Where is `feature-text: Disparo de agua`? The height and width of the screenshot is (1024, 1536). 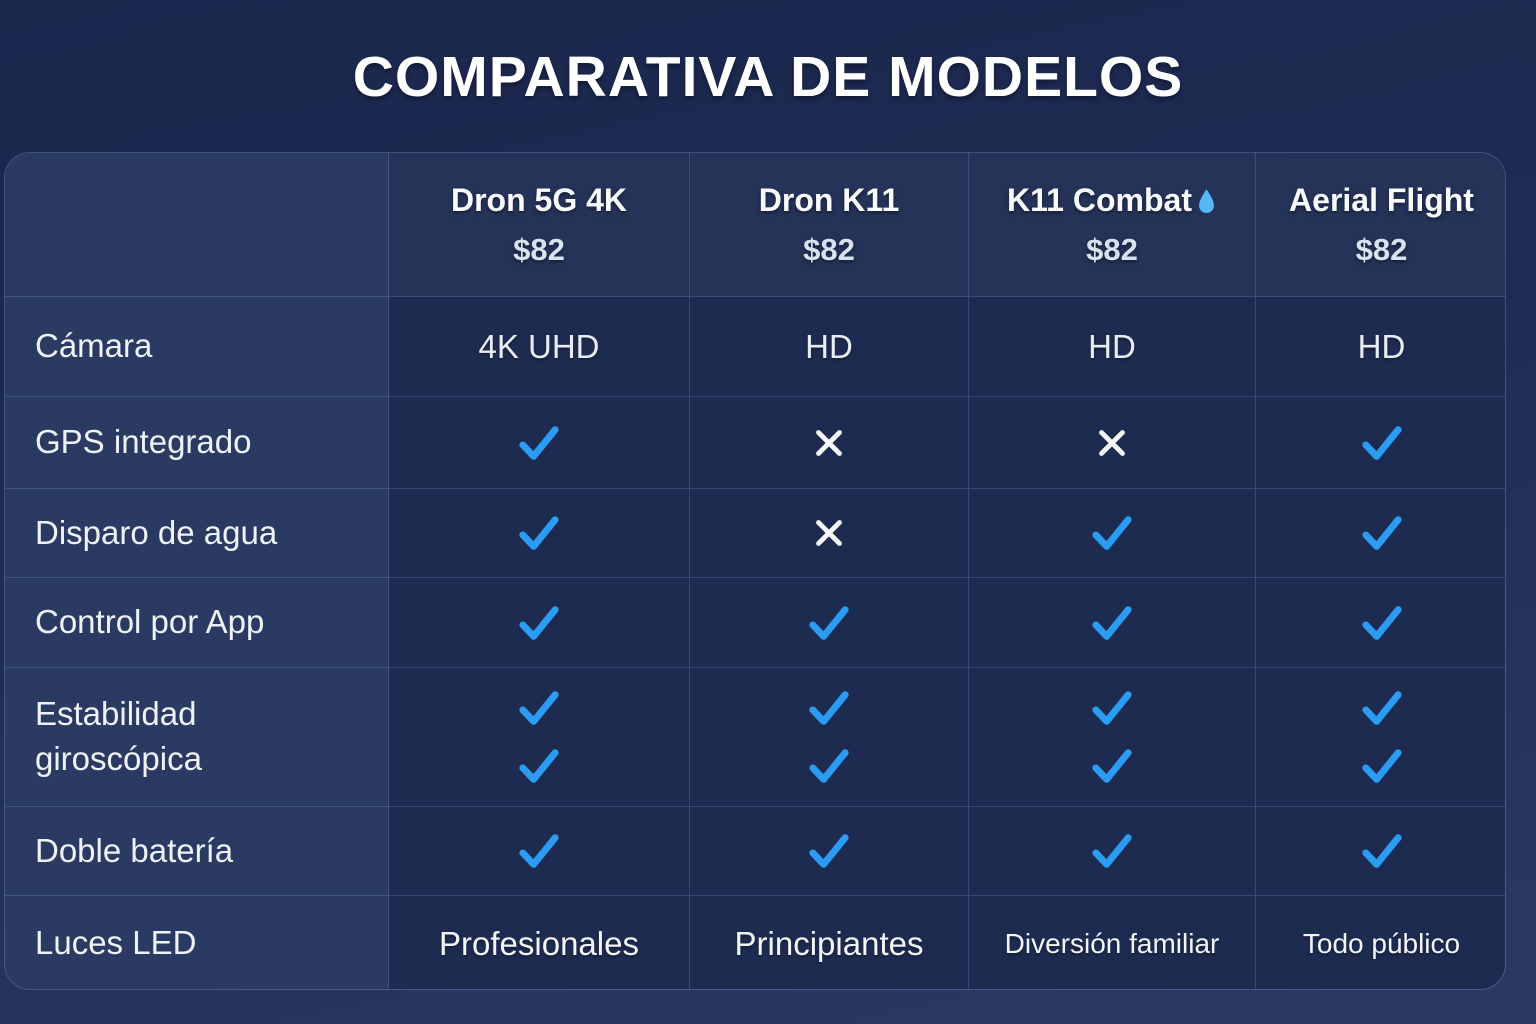
feature-text: Disparo de agua is located at coordinates (156, 532).